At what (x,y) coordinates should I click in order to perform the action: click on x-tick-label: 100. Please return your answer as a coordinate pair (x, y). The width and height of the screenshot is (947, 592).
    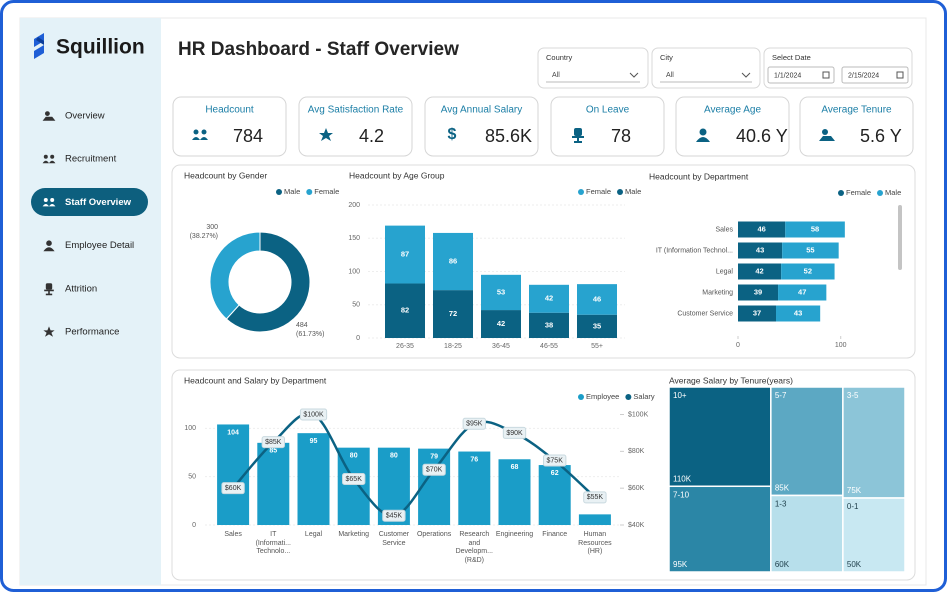
    Looking at the image, I should click on (841, 345).